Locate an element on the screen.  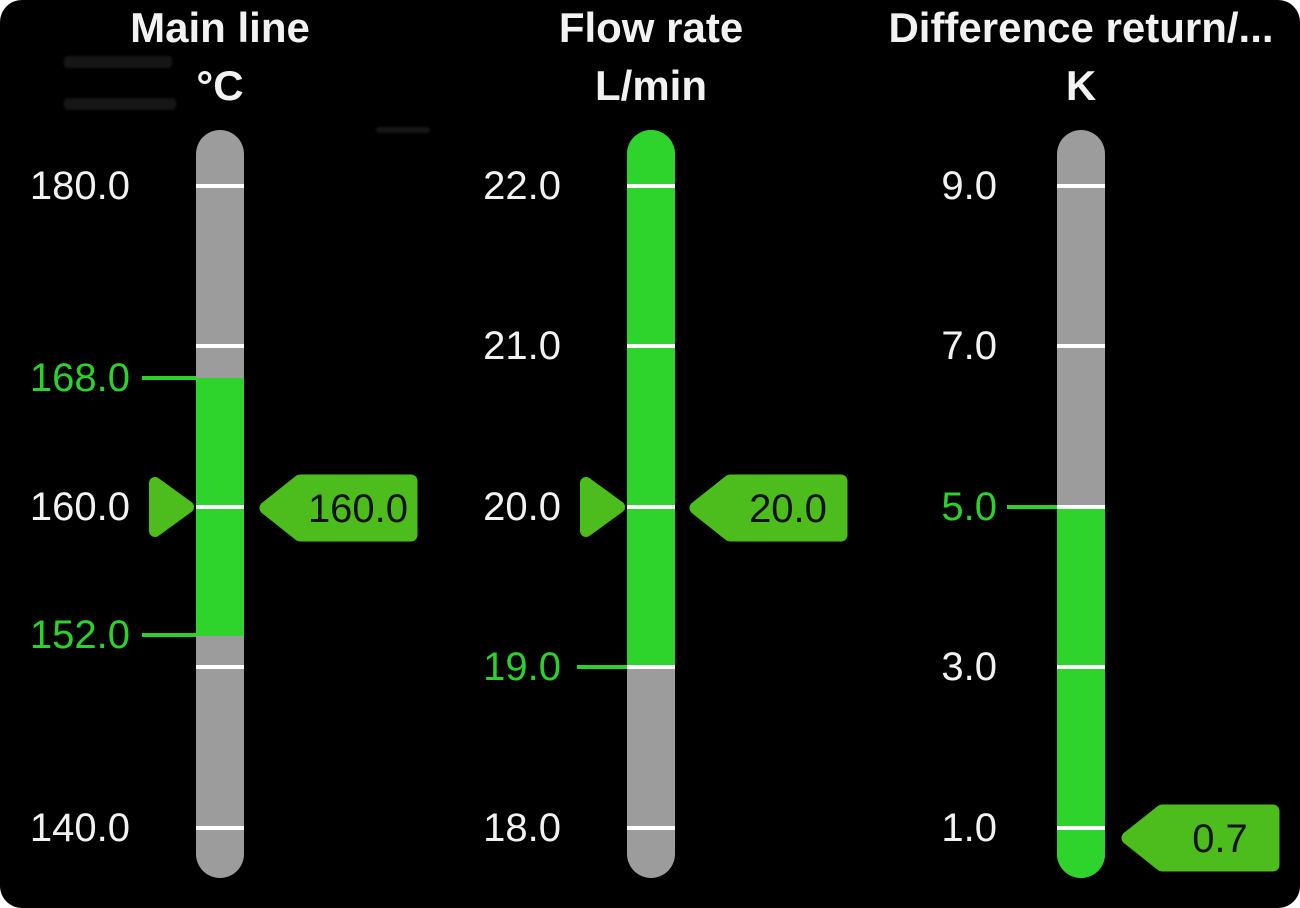
gauge-title: Main line is located at coordinates (220, 27).